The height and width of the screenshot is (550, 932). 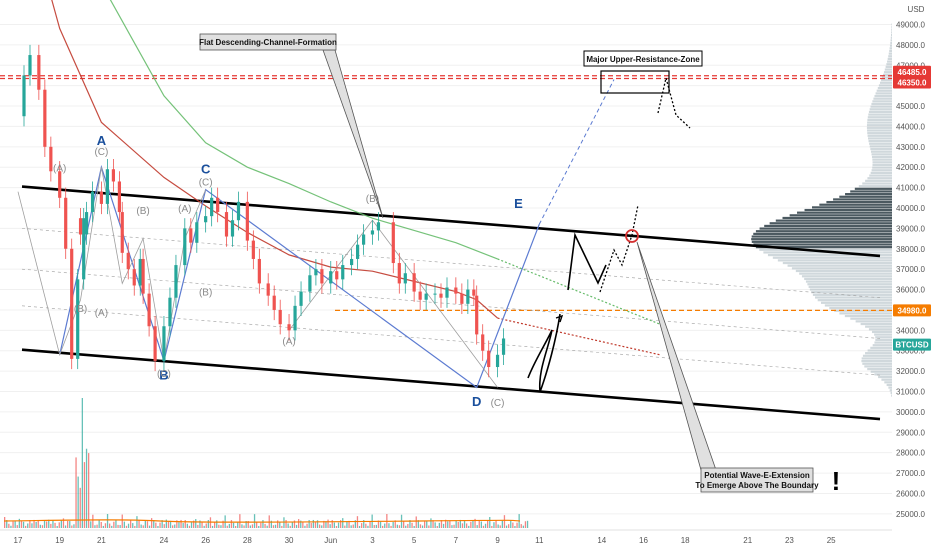 I want to click on wave-label-C: (C), so click(x=206, y=183).